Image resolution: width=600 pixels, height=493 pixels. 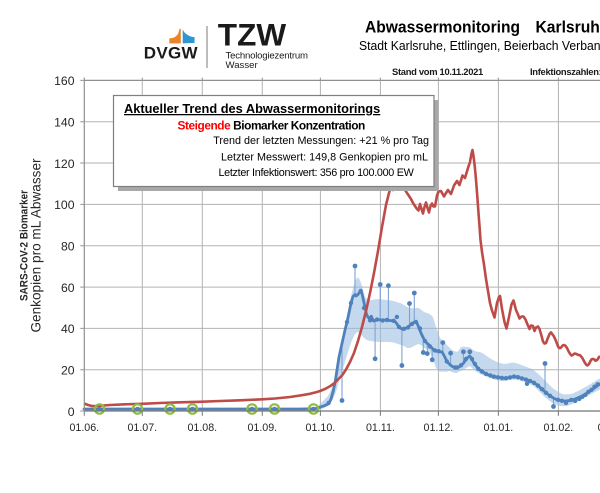 What do you see at coordinates (202, 428) in the screenshot?
I see `svg-text: 01.08.` at bounding box center [202, 428].